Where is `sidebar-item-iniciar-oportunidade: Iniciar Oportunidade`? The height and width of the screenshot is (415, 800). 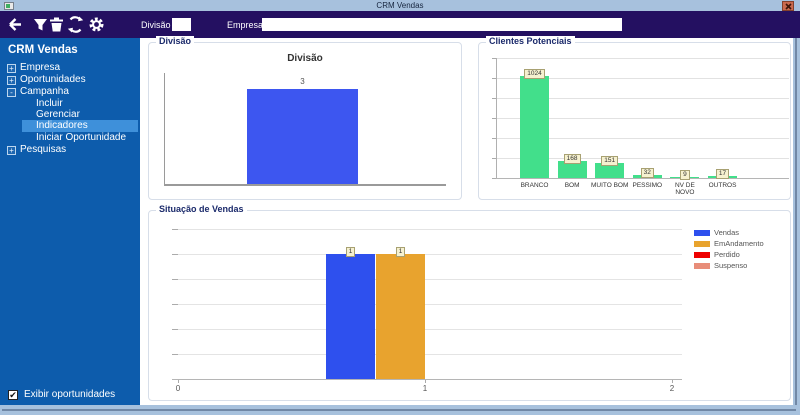 sidebar-item-iniciar-oportunidade: Iniciar Oportunidade is located at coordinates (70, 138).